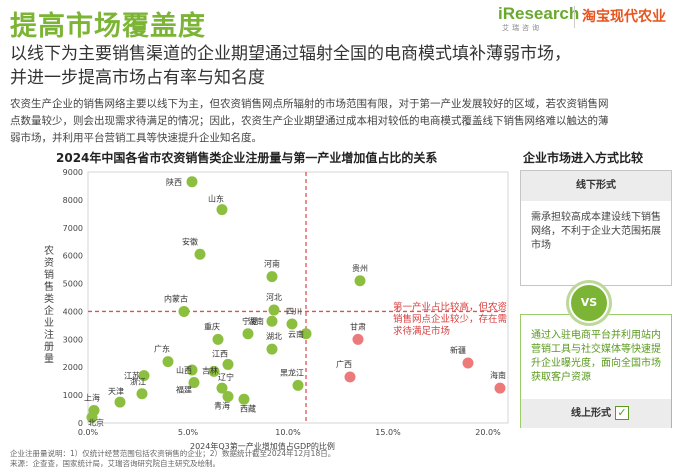 The image size is (700, 470). I want to click on point-label: 北京, so click(96, 422).